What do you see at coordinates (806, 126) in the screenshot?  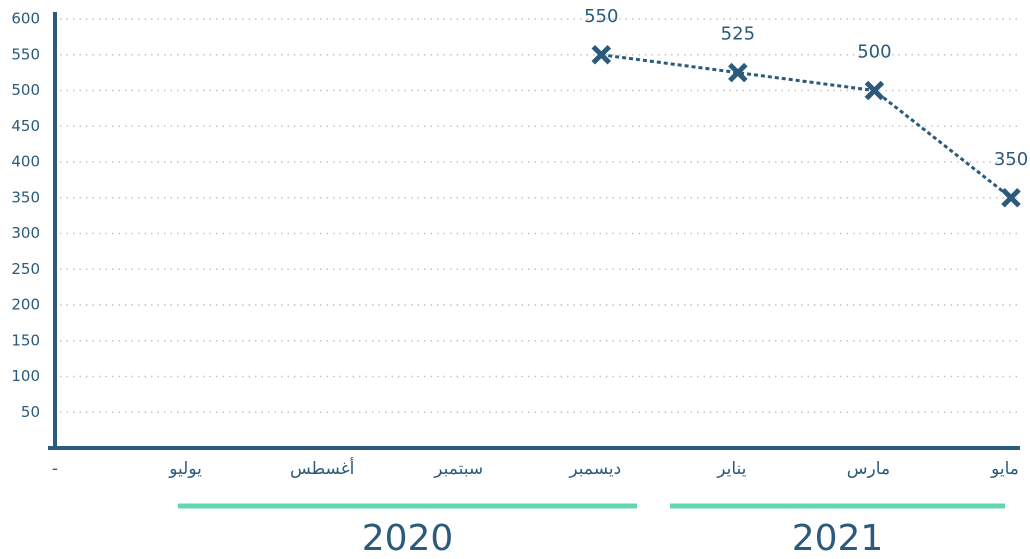 I see `line` at bounding box center [806, 126].